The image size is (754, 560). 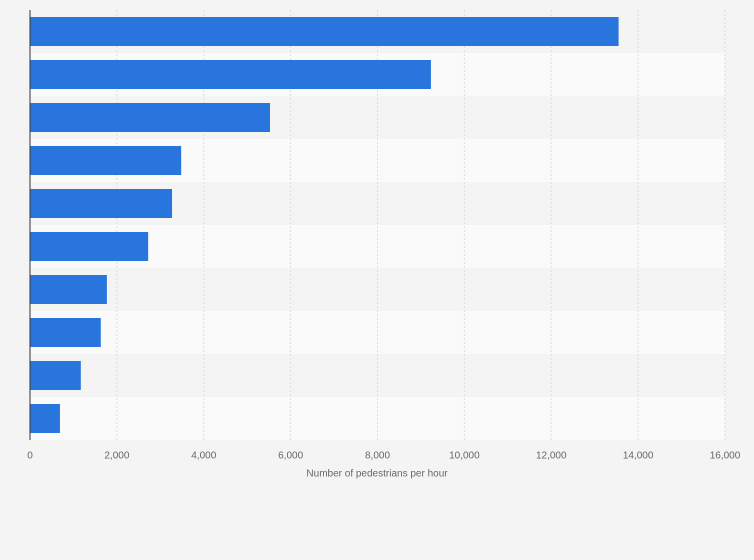 What do you see at coordinates (377, 474) in the screenshot?
I see `x-axis-label: Number of pedestrians per hour` at bounding box center [377, 474].